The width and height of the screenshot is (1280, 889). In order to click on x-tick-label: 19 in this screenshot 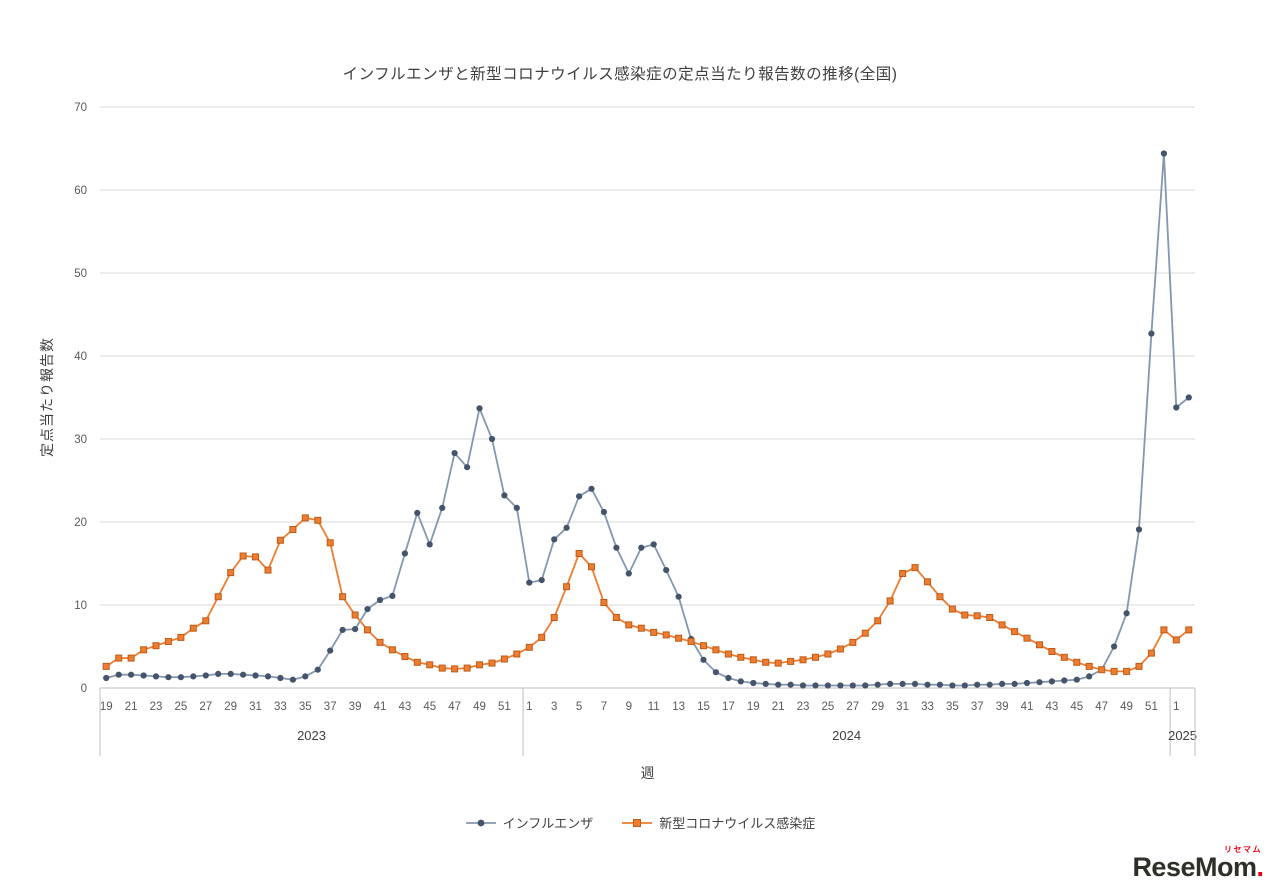, I will do `click(753, 707)`.